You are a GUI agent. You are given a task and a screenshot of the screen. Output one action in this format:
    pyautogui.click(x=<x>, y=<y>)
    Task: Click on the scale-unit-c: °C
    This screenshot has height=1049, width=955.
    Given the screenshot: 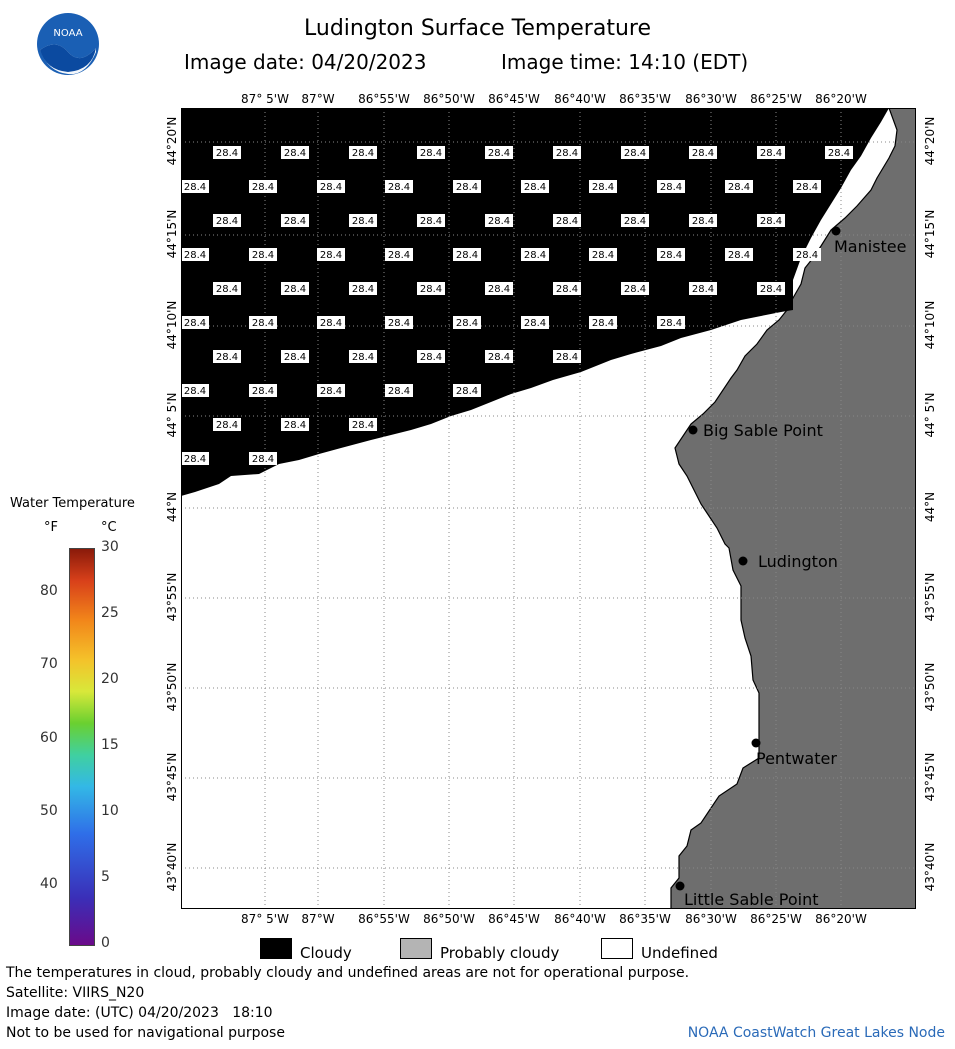 What is the action you would take?
    pyautogui.click(x=109, y=527)
    